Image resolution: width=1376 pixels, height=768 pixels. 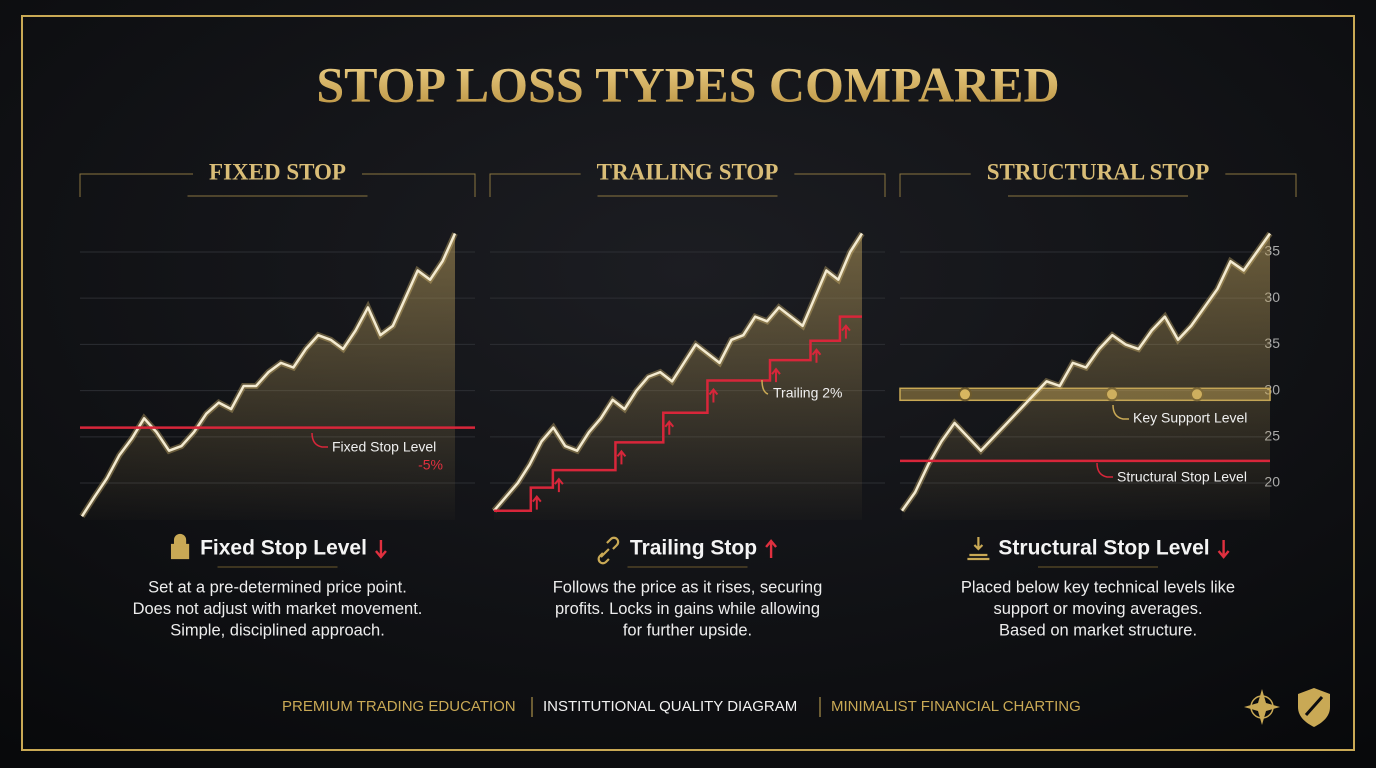 What do you see at coordinates (670, 706) in the screenshot?
I see `footer-item: INSTITUTIONAL QUALITY DIAGRAM` at bounding box center [670, 706].